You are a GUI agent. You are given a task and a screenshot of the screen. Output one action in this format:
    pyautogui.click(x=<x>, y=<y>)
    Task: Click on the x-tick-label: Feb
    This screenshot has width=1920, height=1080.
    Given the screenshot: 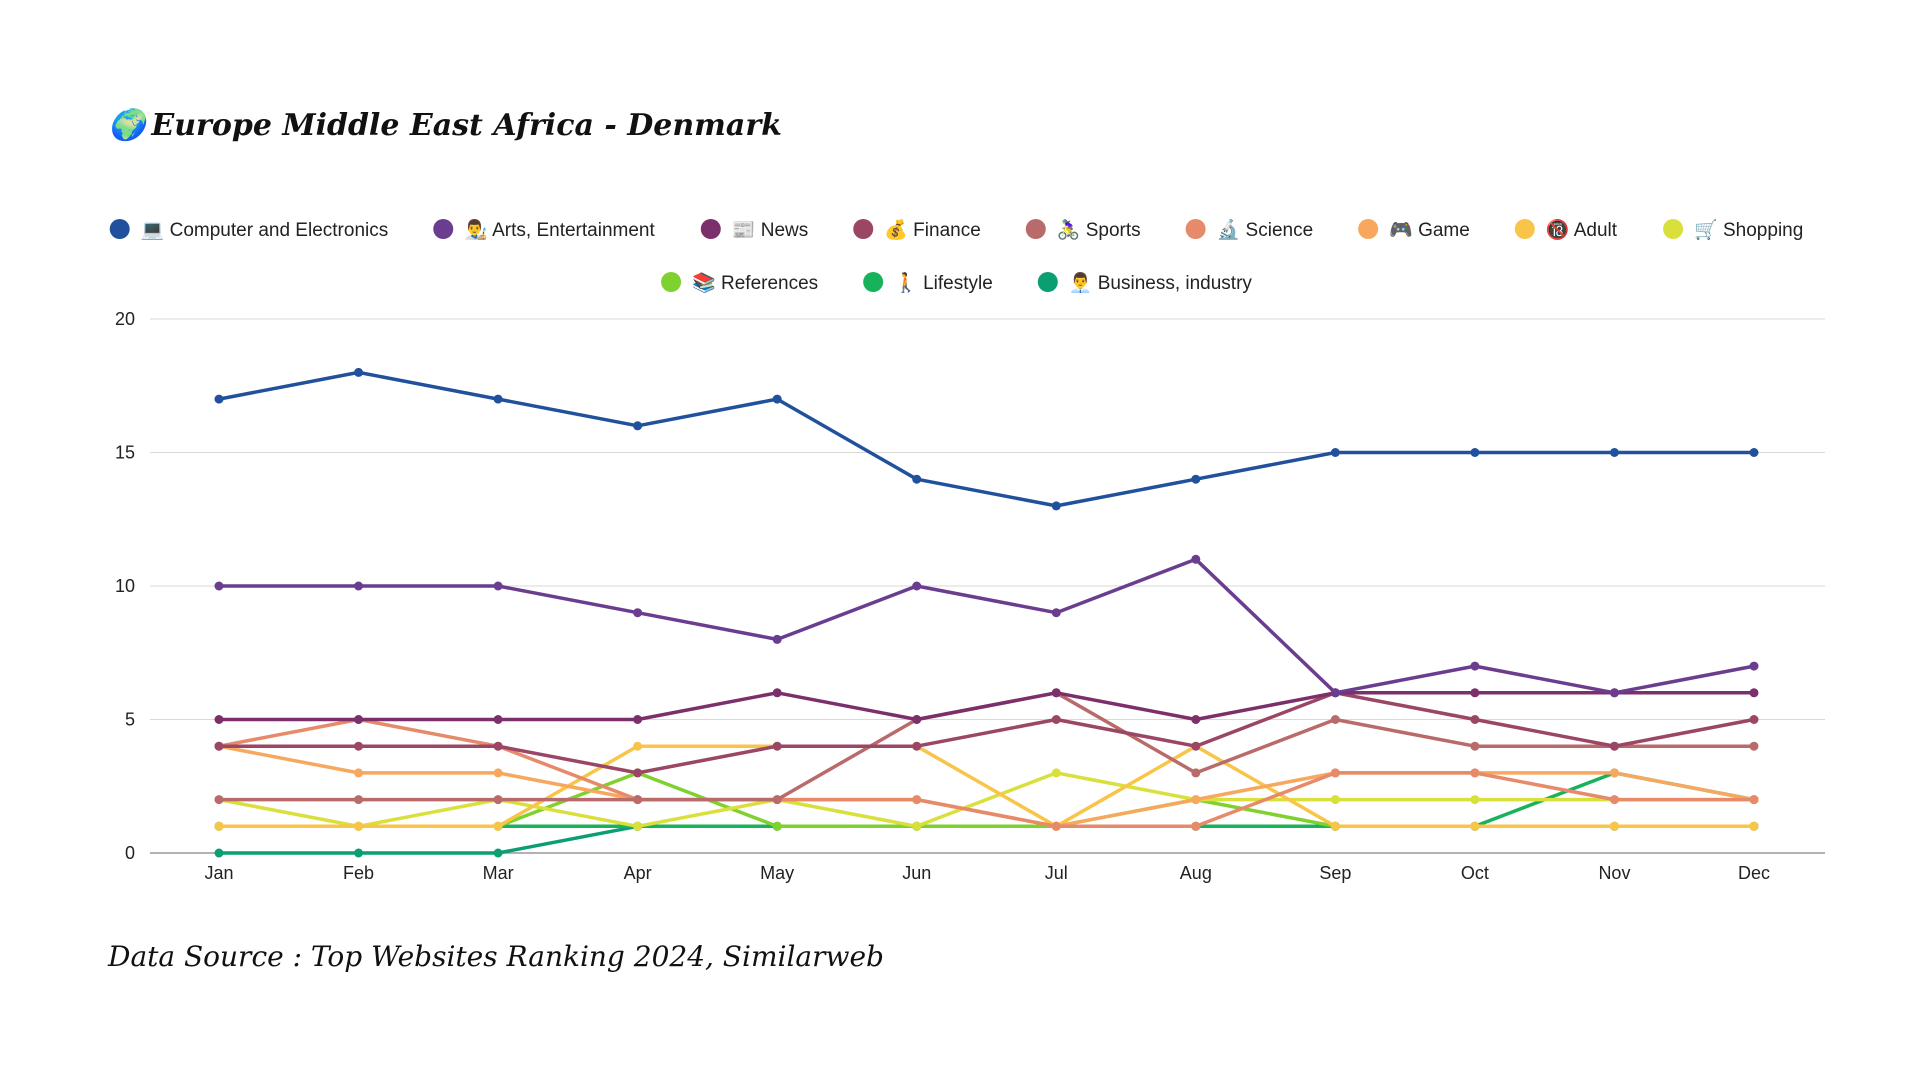 What is the action you would take?
    pyautogui.click(x=358, y=873)
    